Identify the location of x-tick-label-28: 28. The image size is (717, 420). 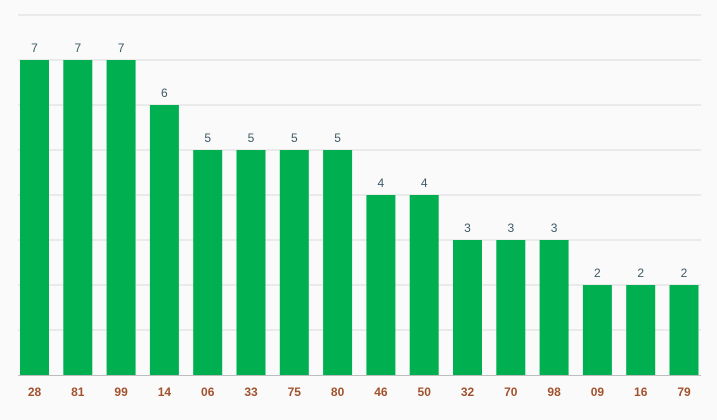
(35, 392).